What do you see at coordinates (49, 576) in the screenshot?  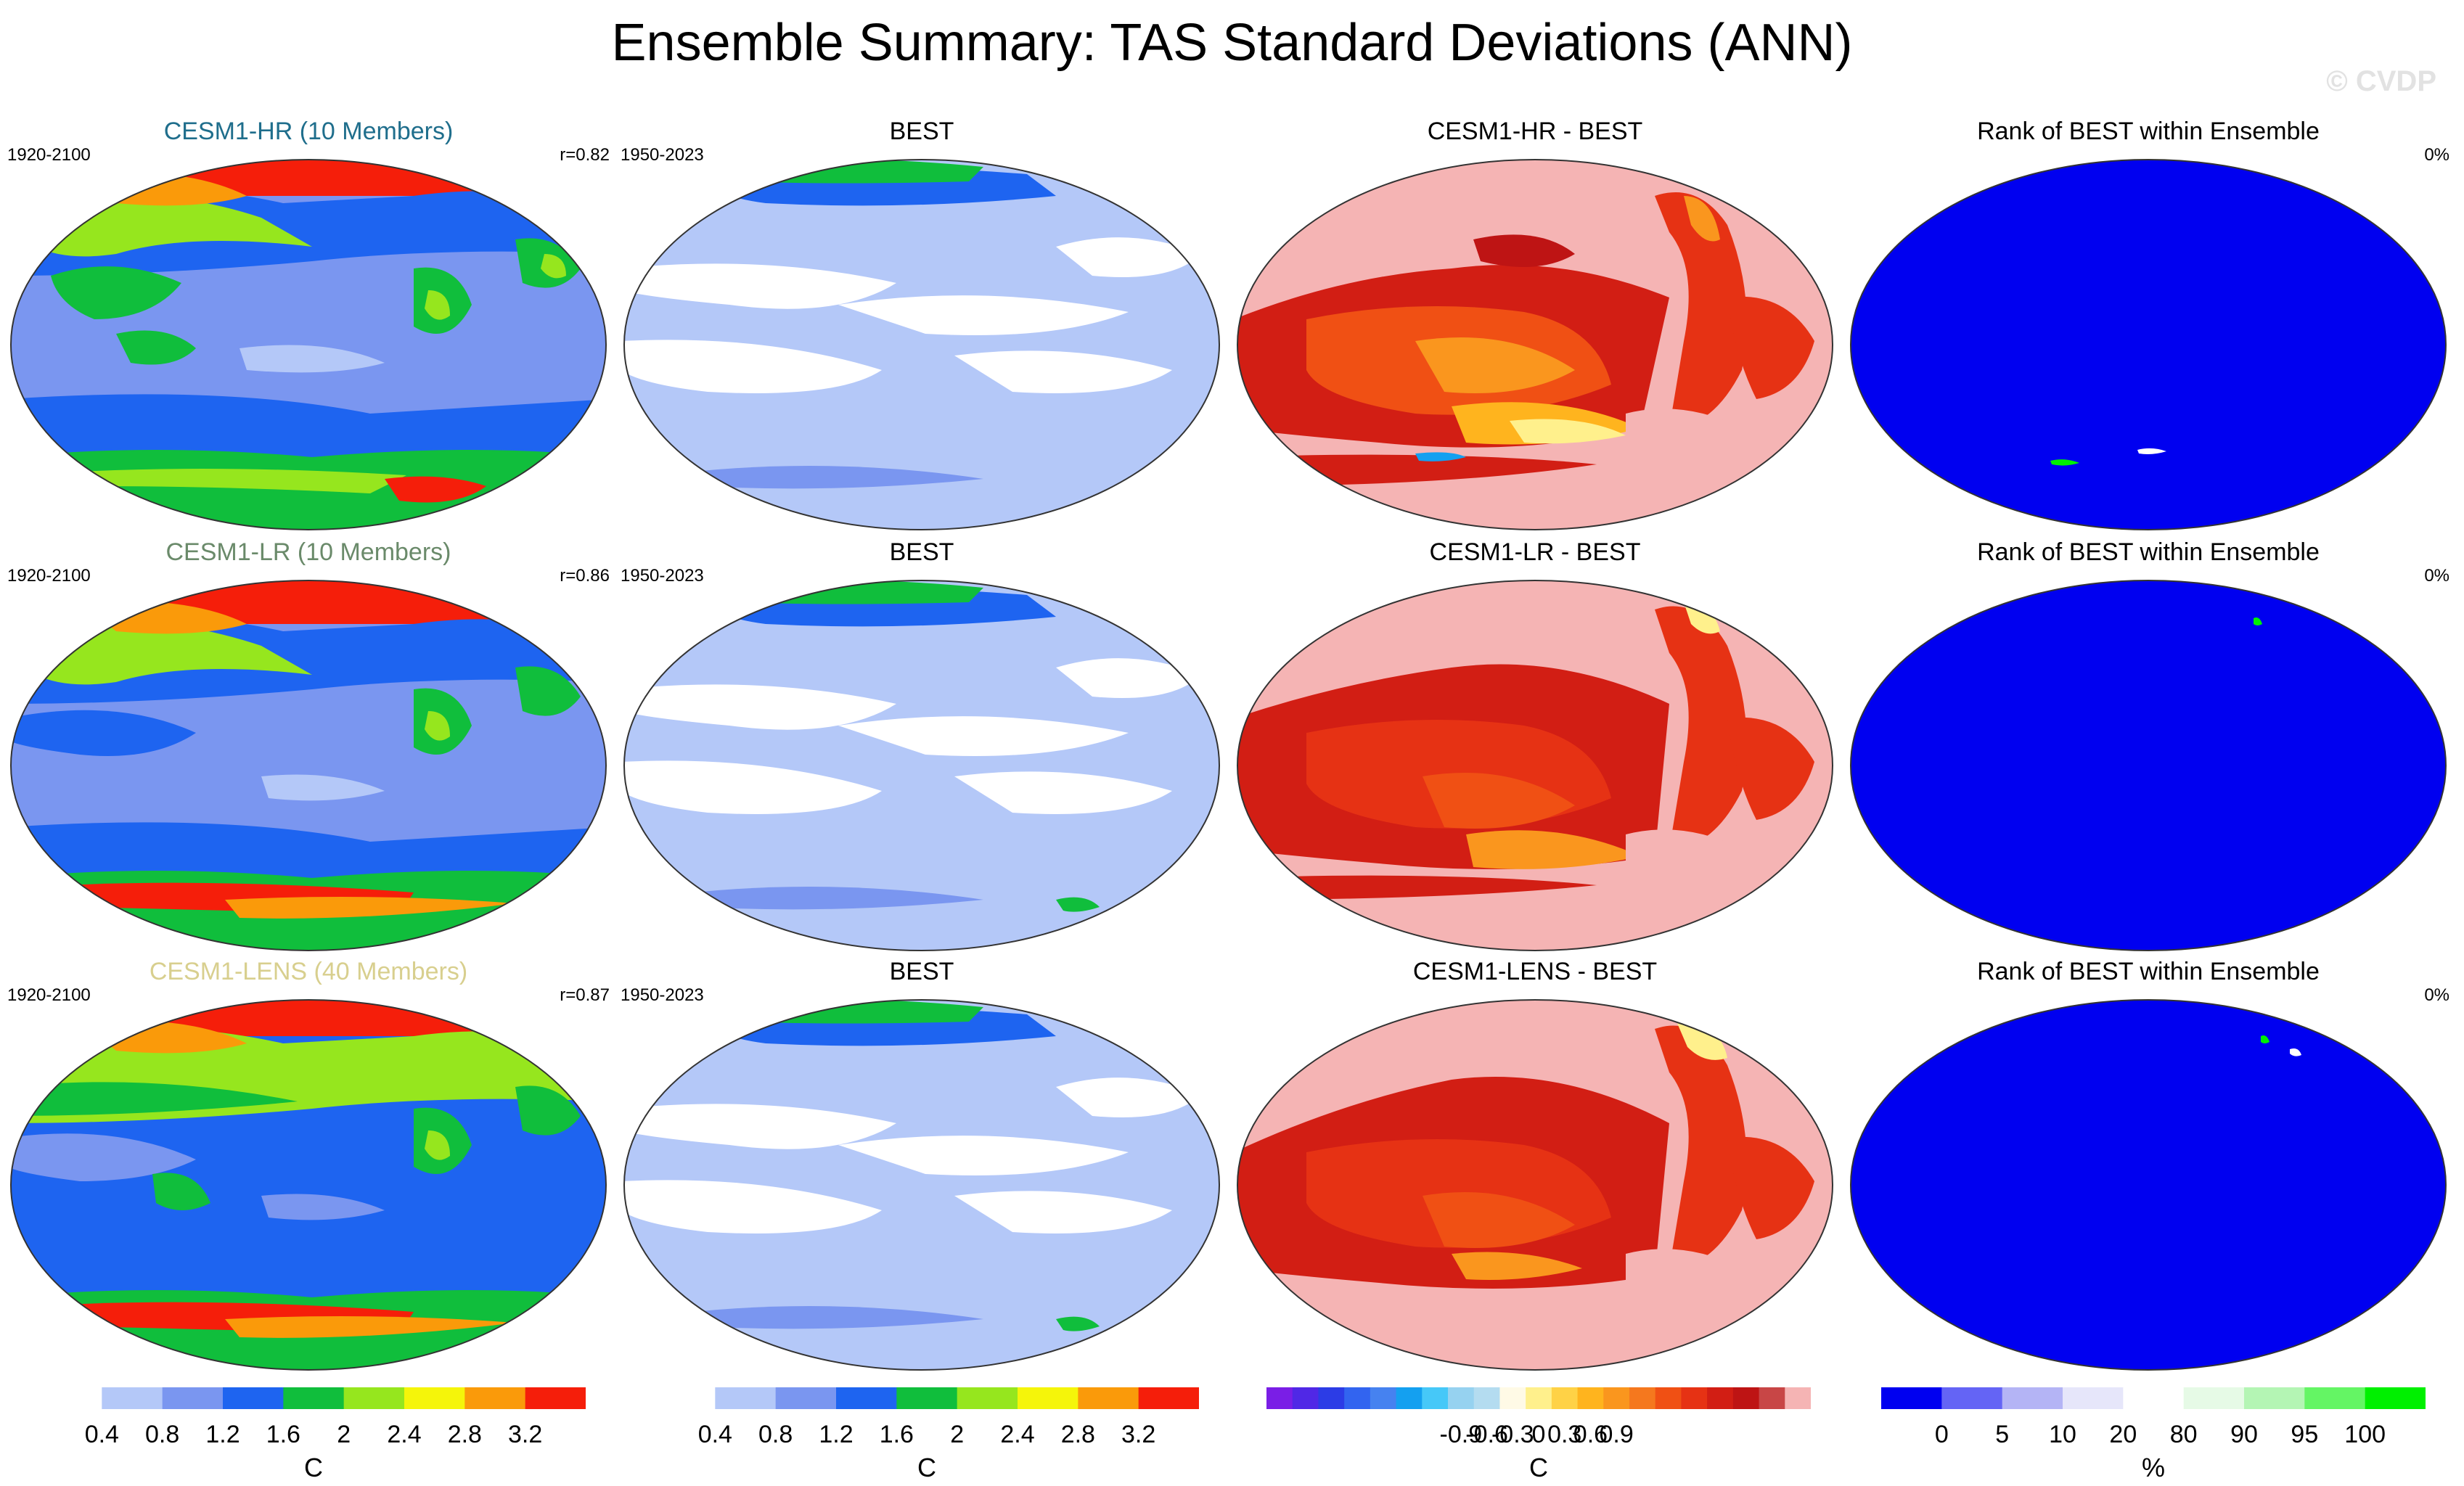 I see `period-label: 1920-2100` at bounding box center [49, 576].